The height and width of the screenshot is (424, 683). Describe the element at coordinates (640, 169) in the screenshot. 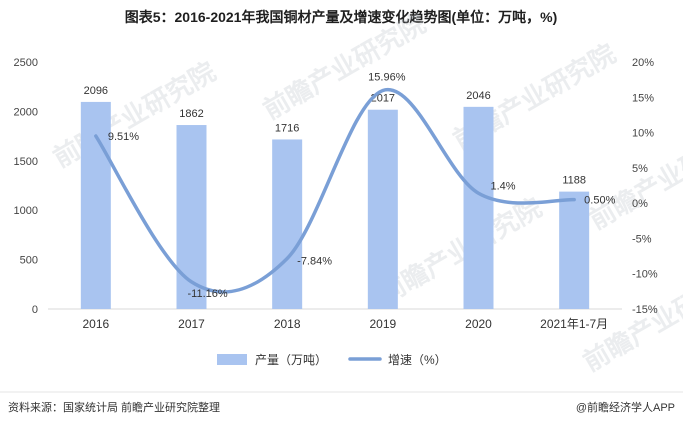

I see `right-tick-label: 5%` at that location.